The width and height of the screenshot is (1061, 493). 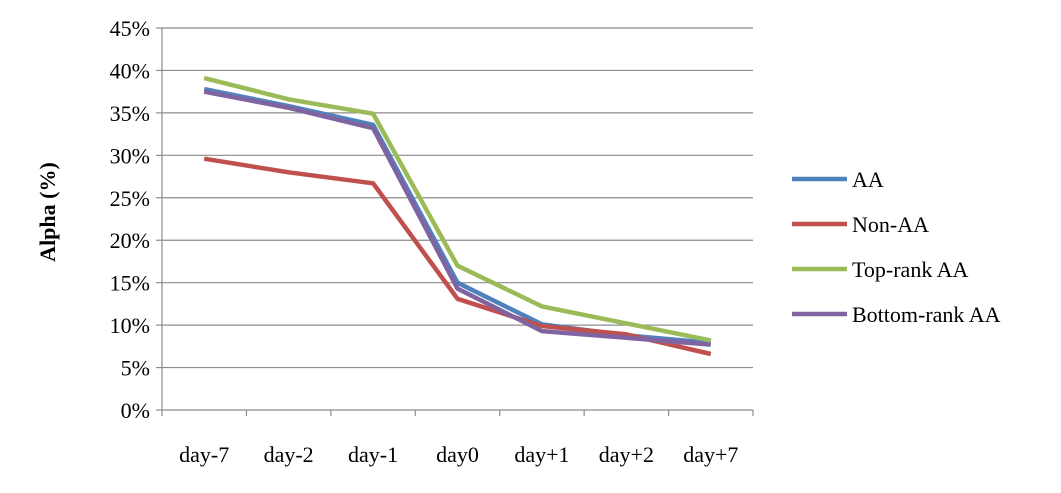 What do you see at coordinates (47, 212) in the screenshot?
I see `y-axis-label: Alpha (%)` at bounding box center [47, 212].